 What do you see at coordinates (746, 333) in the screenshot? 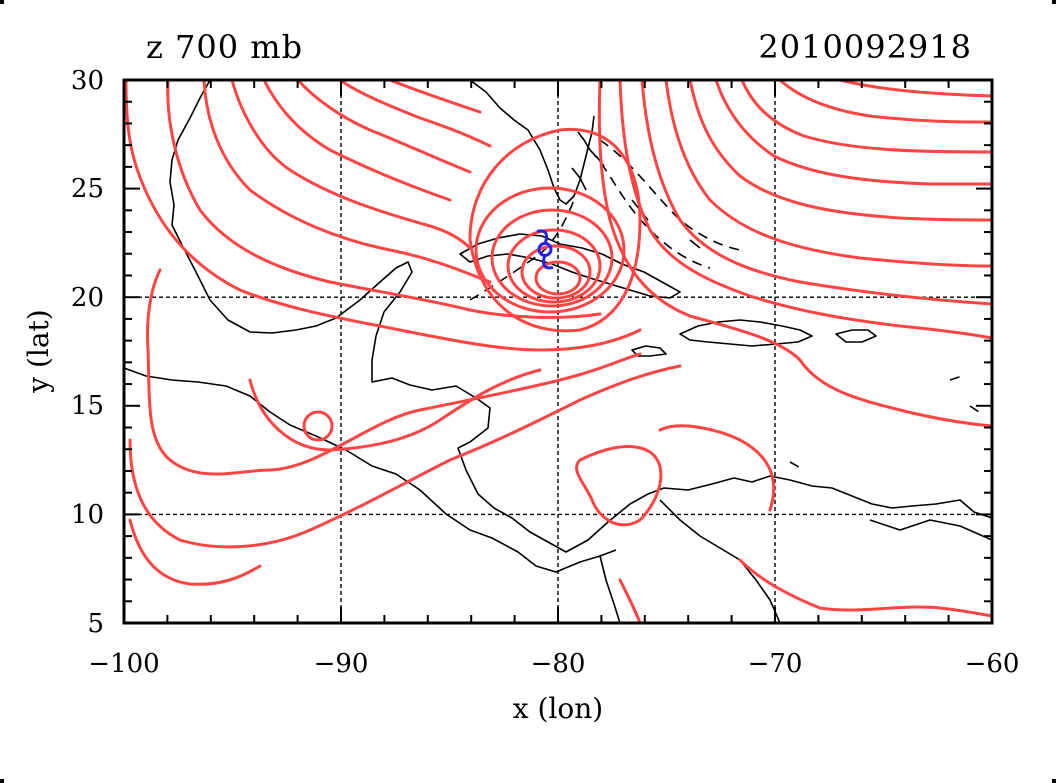
I see `coast-hispaniola` at bounding box center [746, 333].